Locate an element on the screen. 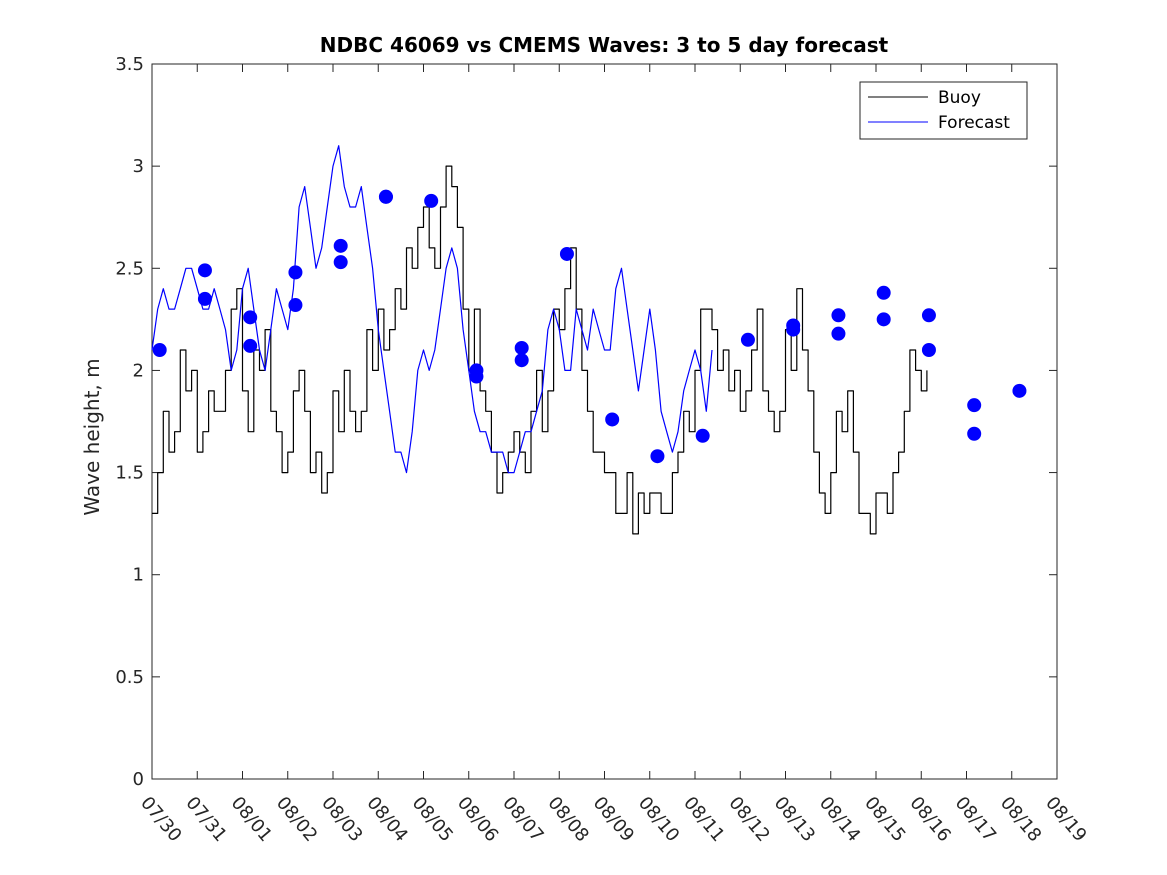 The image size is (1167, 875). legend-buoy-label: Buoy is located at coordinates (959, 98).